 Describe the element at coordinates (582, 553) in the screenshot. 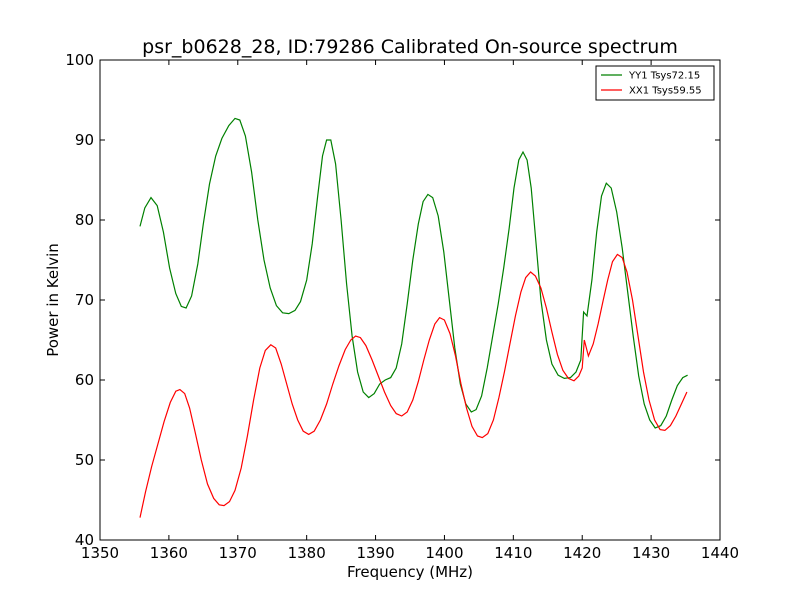

I see `x-tick-label: 1420` at that location.